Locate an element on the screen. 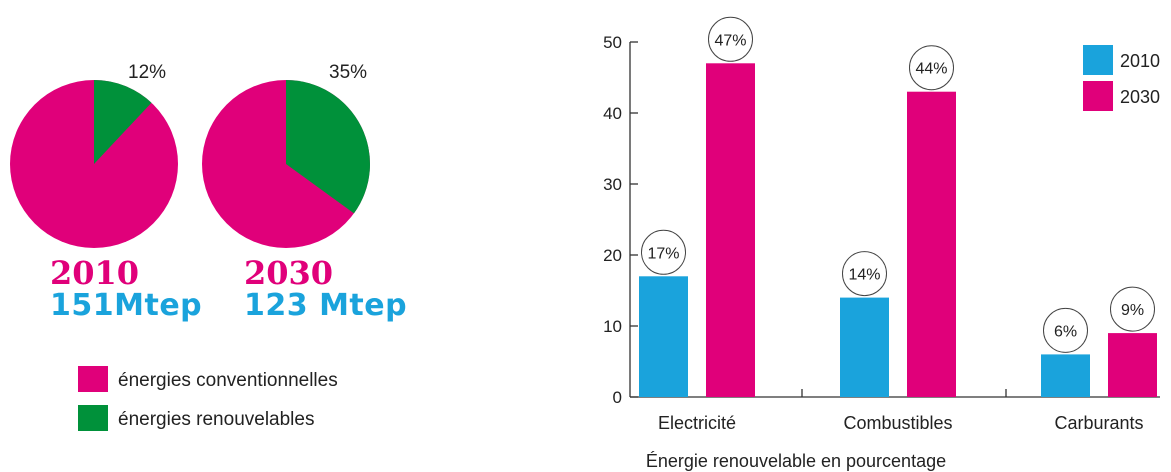 This screenshot has height=472, width=1171. legend-swatch-conventional is located at coordinates (93, 379).